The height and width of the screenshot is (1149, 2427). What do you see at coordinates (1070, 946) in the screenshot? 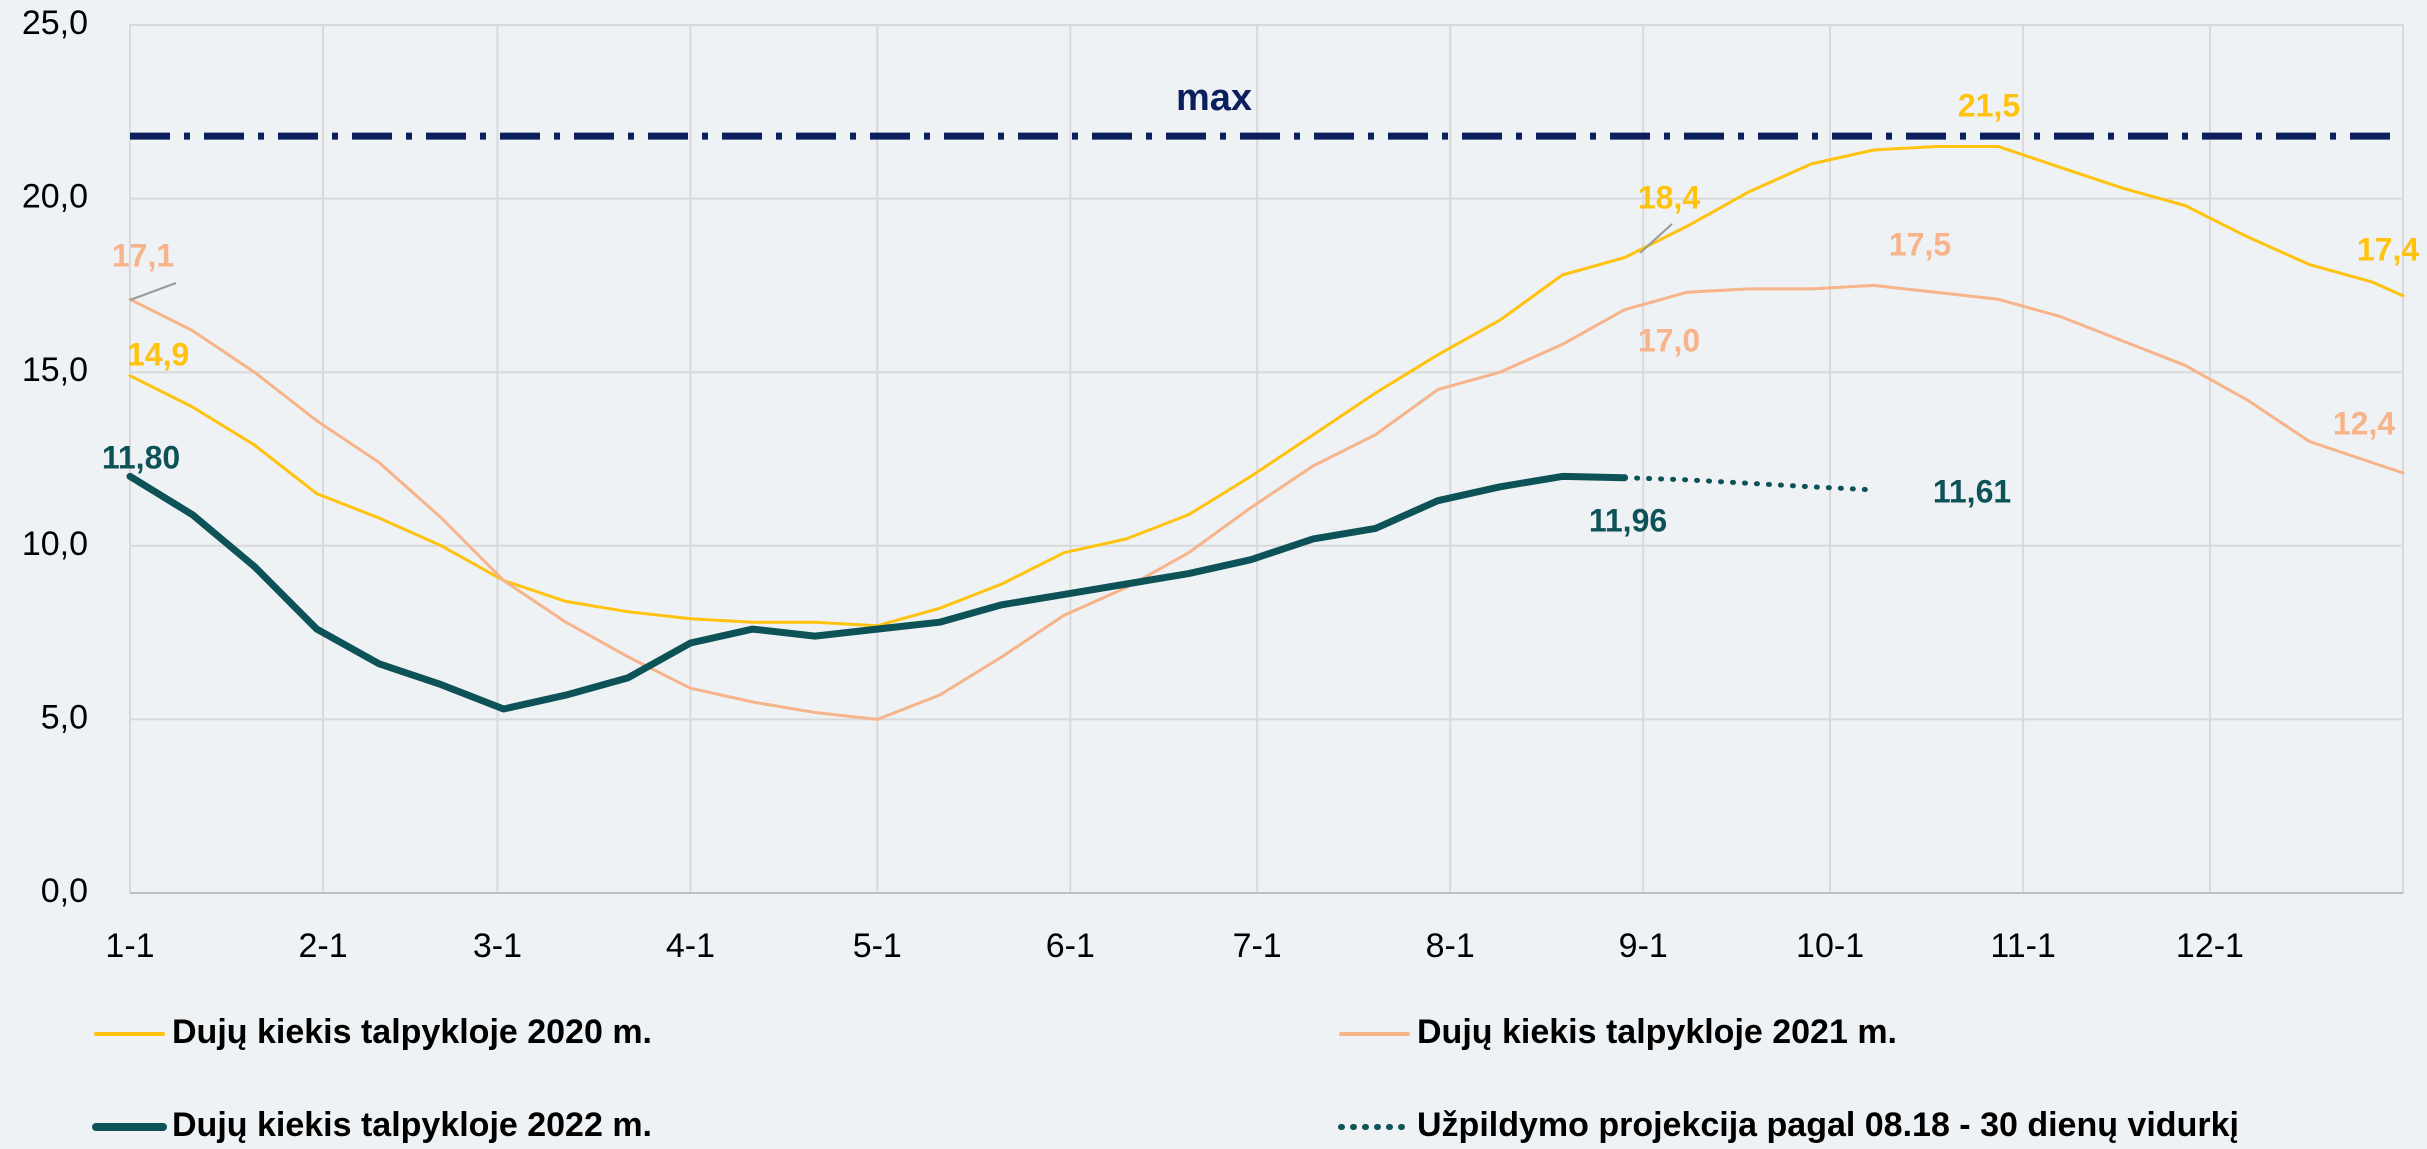
I see `x-tick-label: 6-1` at bounding box center [1070, 946].